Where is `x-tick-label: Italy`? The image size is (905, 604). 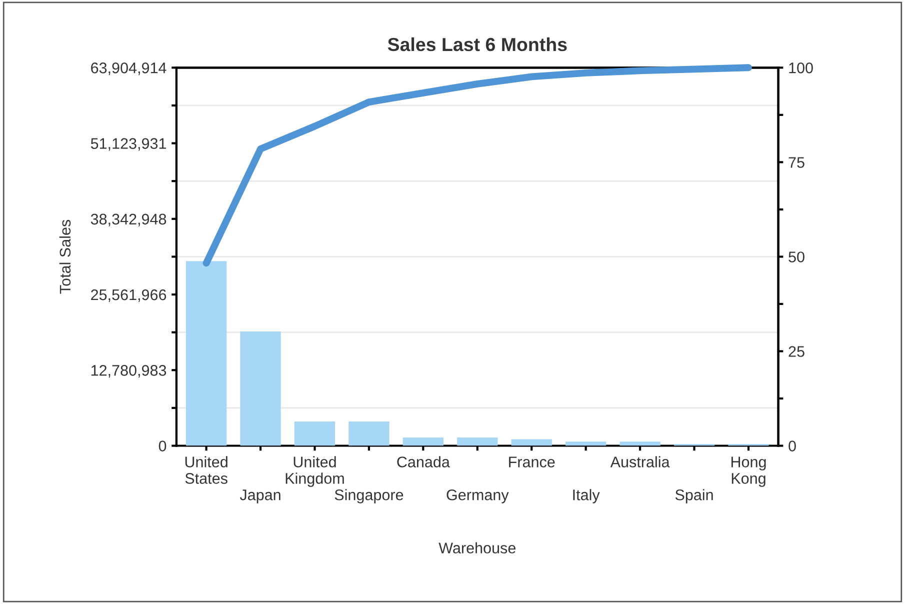
x-tick-label: Italy is located at coordinates (586, 496).